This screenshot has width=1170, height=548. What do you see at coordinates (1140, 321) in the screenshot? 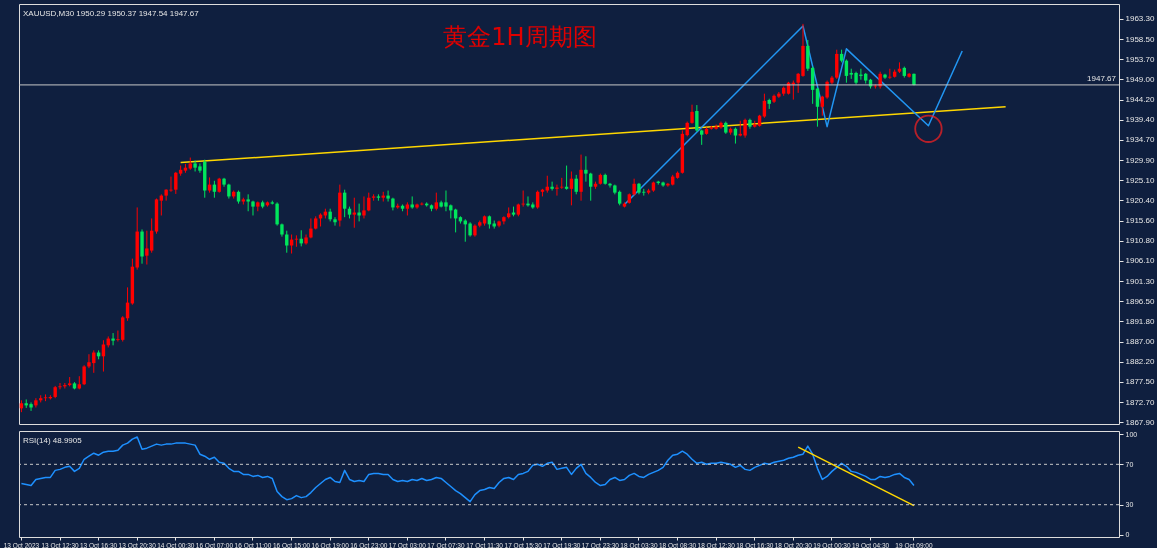
I see `y-tick-label: 1891.80` at bounding box center [1140, 321].